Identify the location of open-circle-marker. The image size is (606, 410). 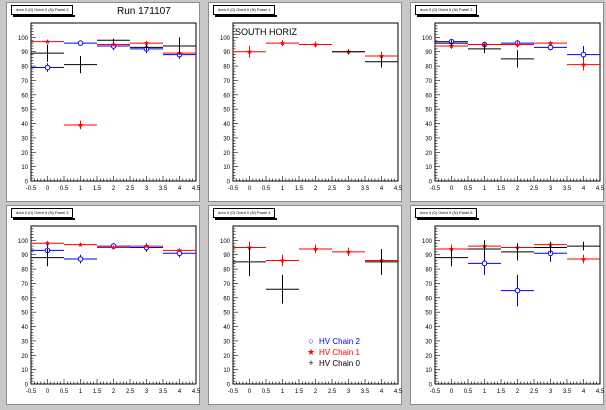
(517, 290).